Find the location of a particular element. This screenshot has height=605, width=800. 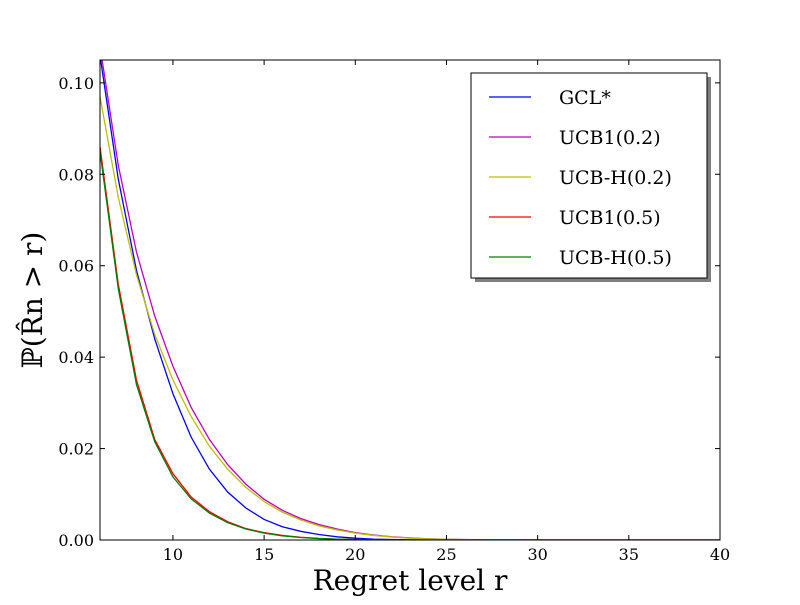

y-tick-label: 0.02 is located at coordinates (76, 449).